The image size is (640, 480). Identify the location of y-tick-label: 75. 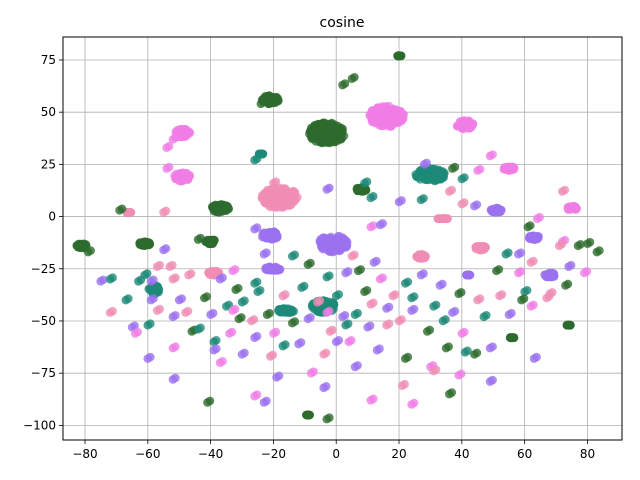
(48, 60).